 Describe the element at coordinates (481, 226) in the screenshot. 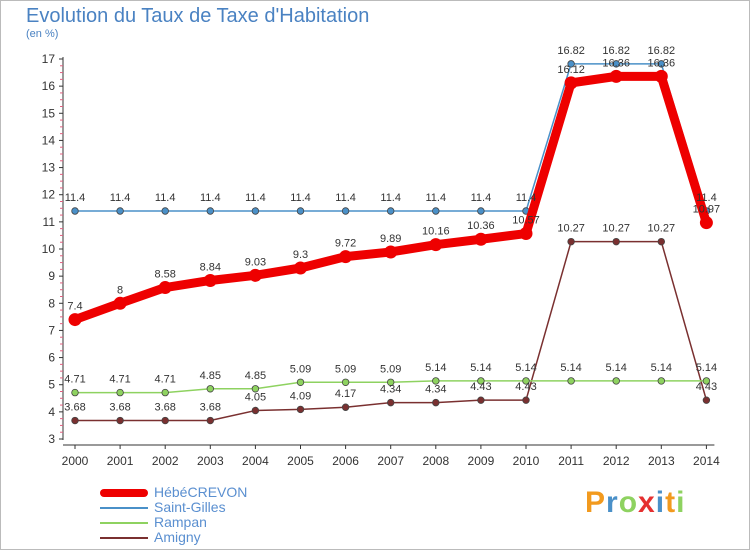

I see `data-label: 10.36` at that location.